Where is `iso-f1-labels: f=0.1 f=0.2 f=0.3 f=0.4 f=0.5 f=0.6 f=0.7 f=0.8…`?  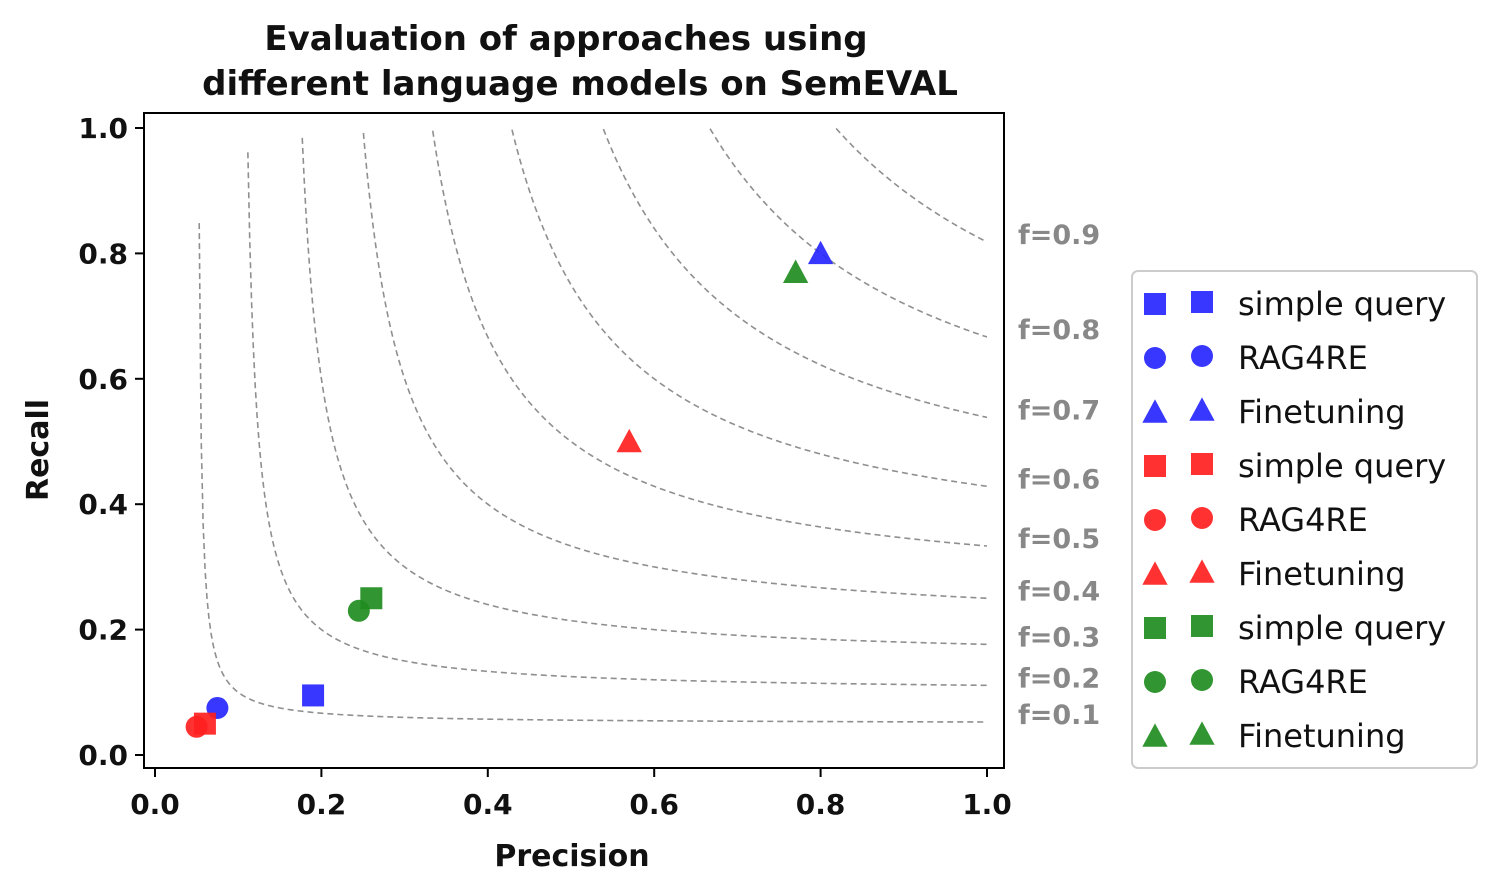 iso-f1-labels: f=0.1 f=0.2 f=0.3 f=0.4 f=0.5 f=0.6 f=0.7 f=0.8… is located at coordinates (1059, 475).